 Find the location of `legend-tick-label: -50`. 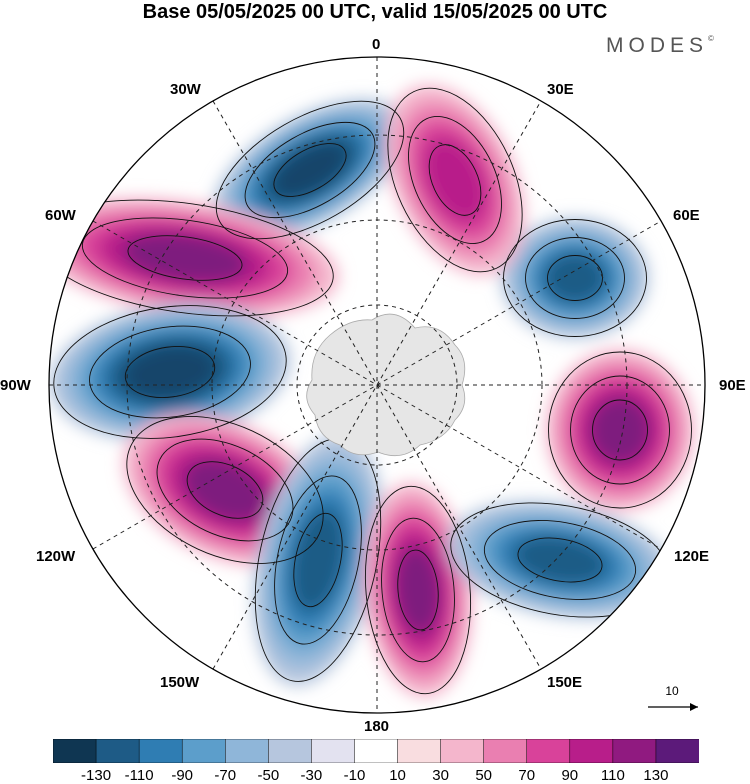

legend-tick-label: -50 is located at coordinates (268, 775).